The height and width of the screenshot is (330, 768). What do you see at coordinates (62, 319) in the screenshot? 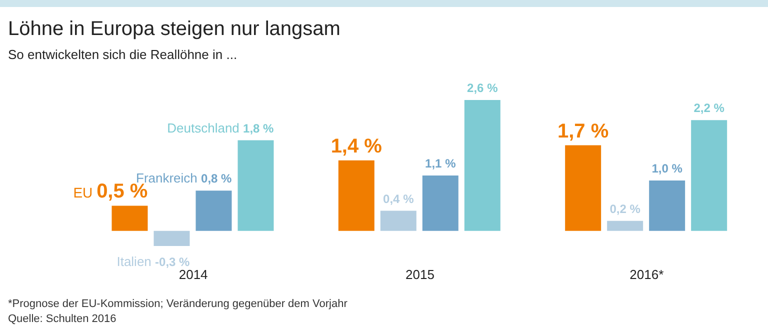
I see `source-note: Quelle: Schulten 2016` at bounding box center [62, 319].